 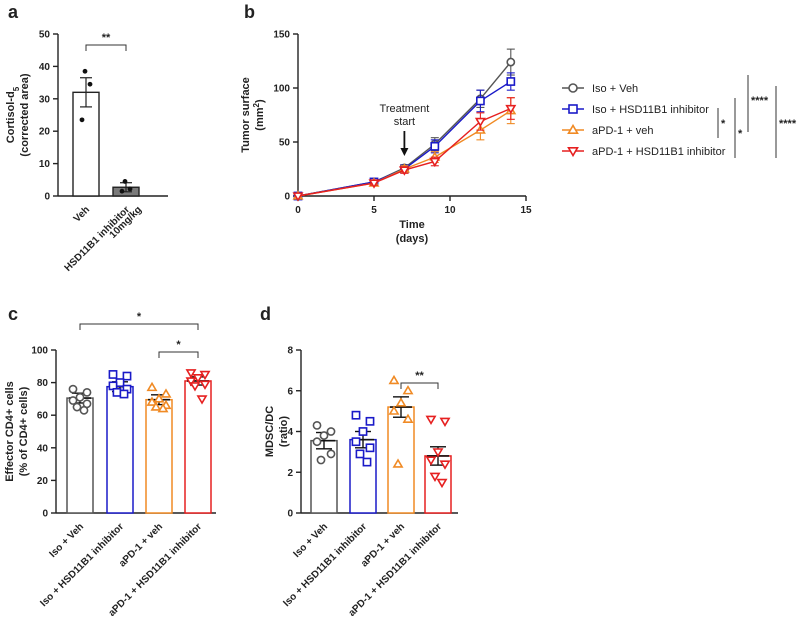 I want to click on c-sig-0-bracket, so click(x=139, y=326).